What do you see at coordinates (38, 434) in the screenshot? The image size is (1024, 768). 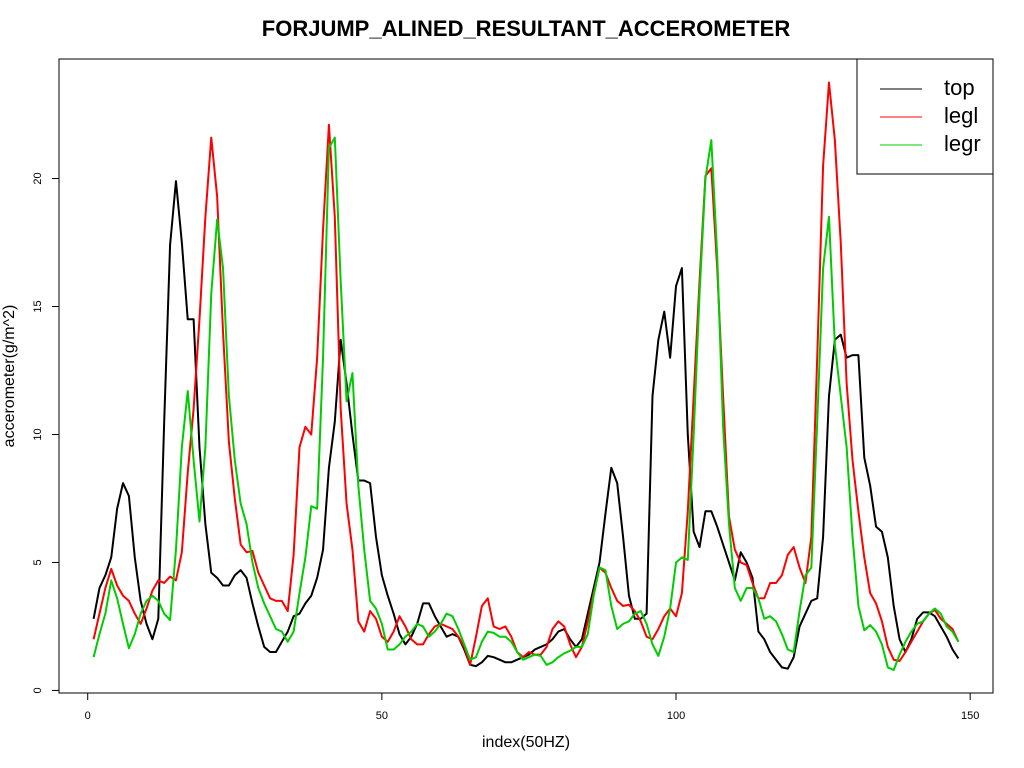 I see `y-tick-label: 10` at bounding box center [38, 434].